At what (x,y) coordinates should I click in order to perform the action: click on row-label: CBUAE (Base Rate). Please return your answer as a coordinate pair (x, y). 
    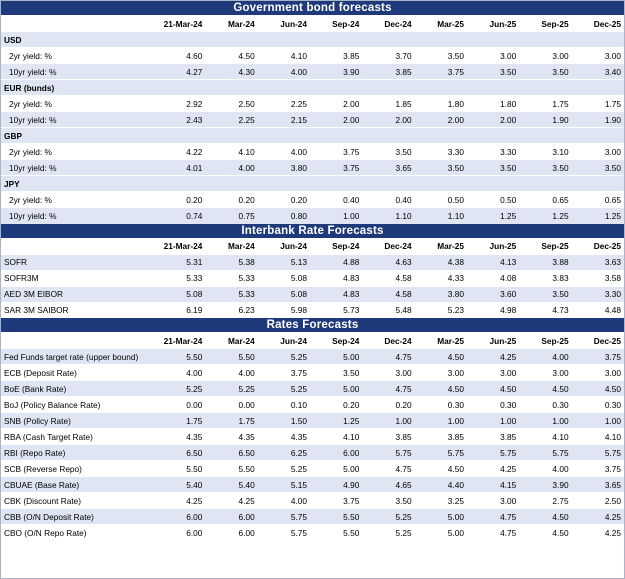
    Looking at the image, I should click on (77, 484).